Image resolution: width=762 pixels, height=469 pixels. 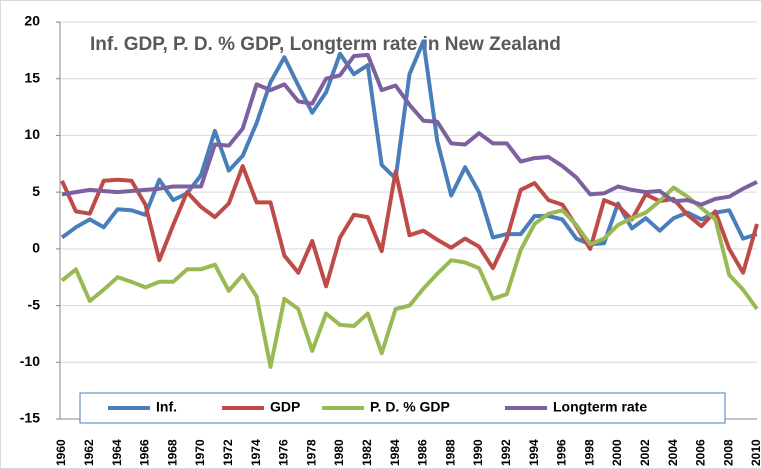 I want to click on x-tick-label: 1974, so click(x=256, y=452).